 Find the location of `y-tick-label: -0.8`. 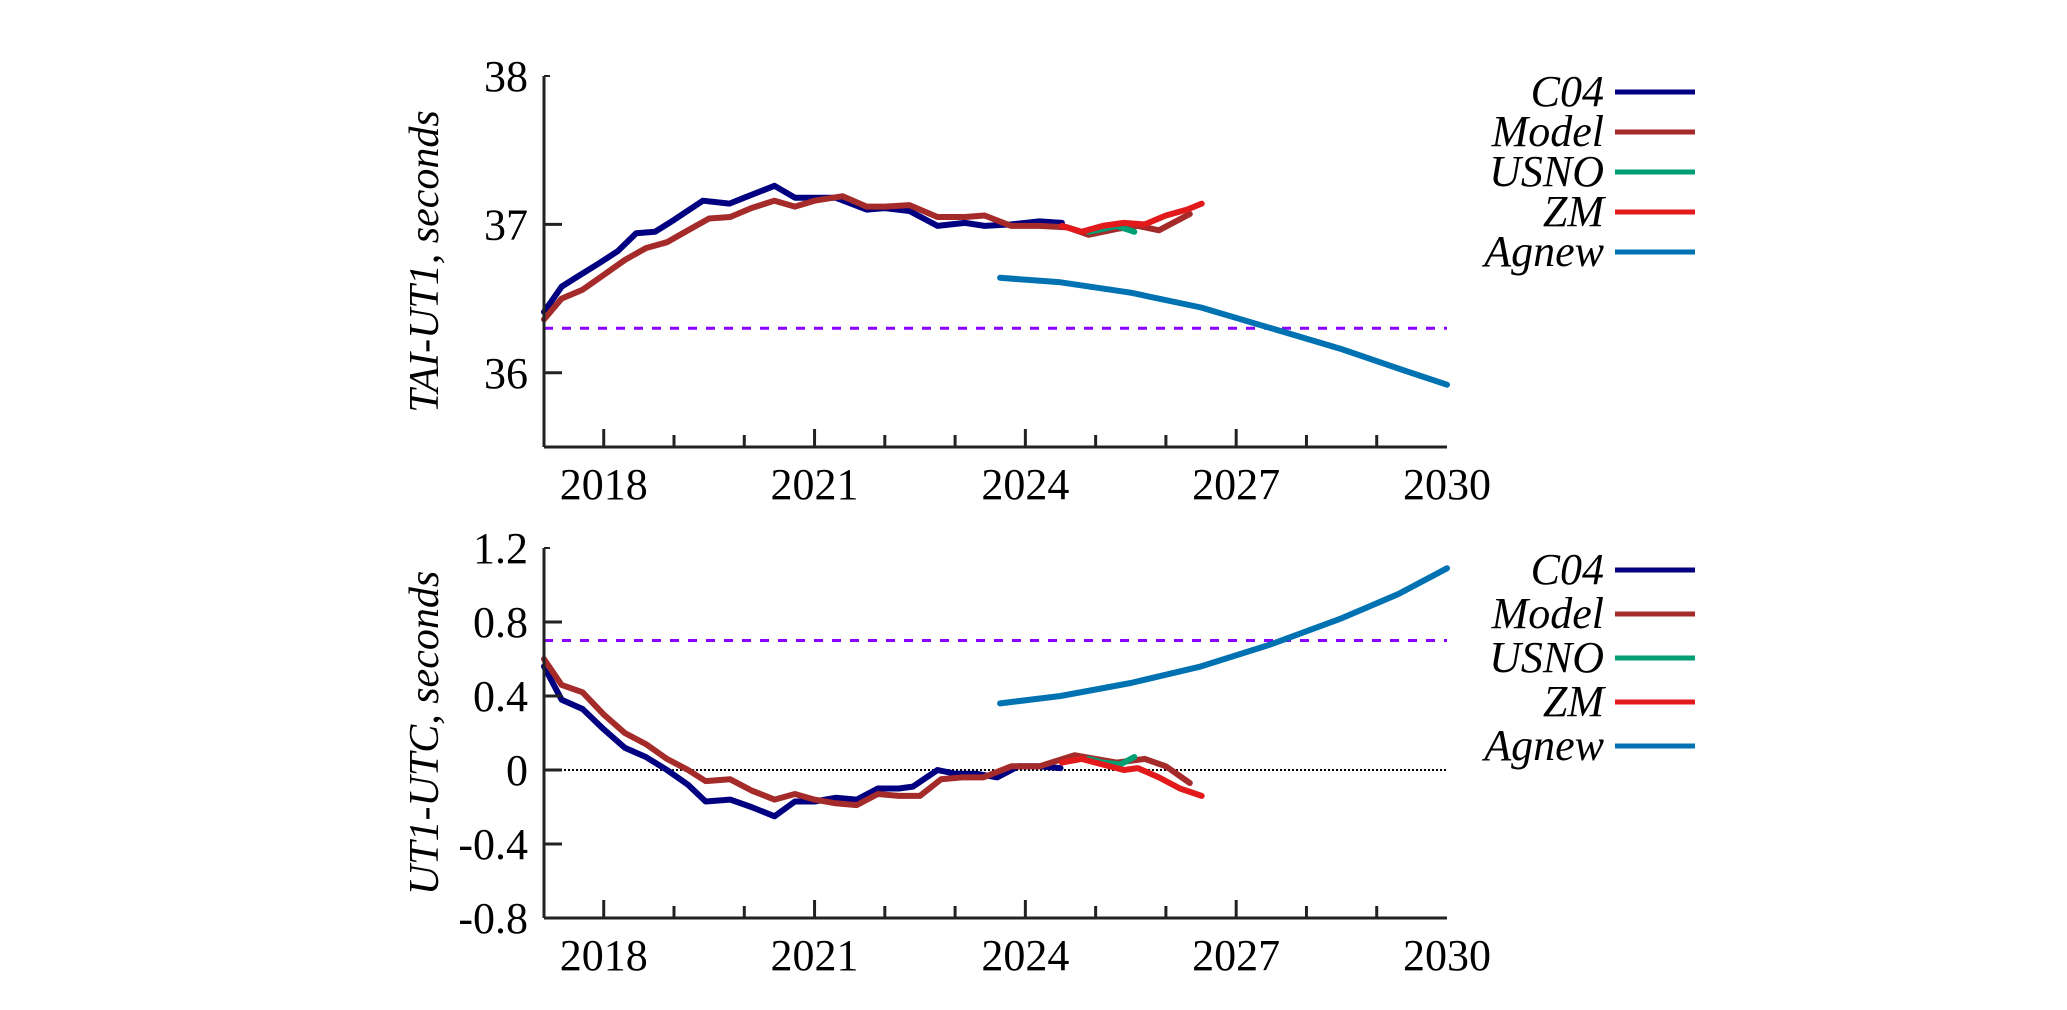

y-tick-label: -0.8 is located at coordinates (493, 918).